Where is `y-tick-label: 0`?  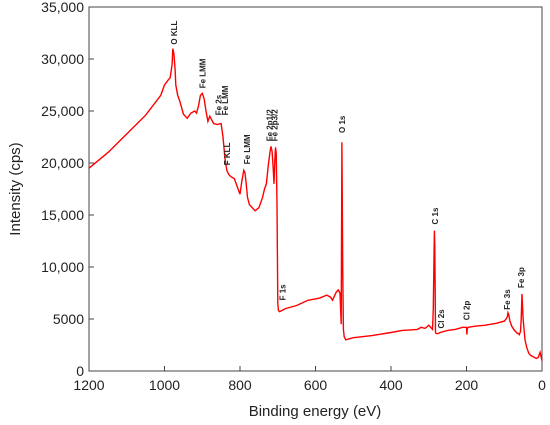
y-tick-label: 0 is located at coordinates (80, 371).